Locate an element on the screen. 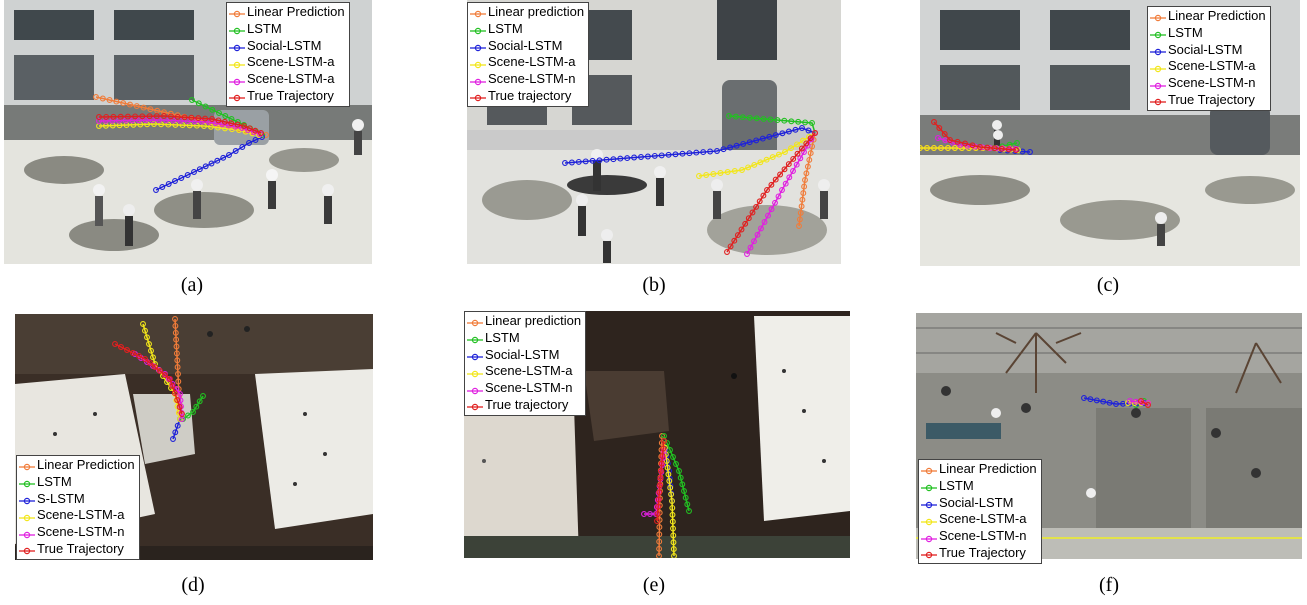 The width and height of the screenshot is (1307, 605). legend-swatch-scene-a-icon is located at coordinates (27, 516).